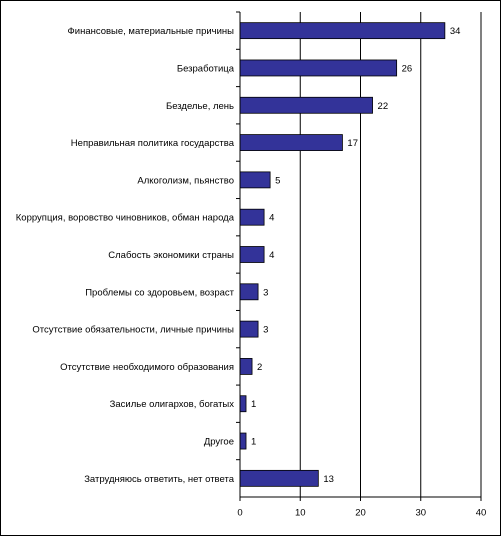  Describe the element at coordinates (206, 68) in the screenshot. I see `y-tick-label: Безработица` at that location.